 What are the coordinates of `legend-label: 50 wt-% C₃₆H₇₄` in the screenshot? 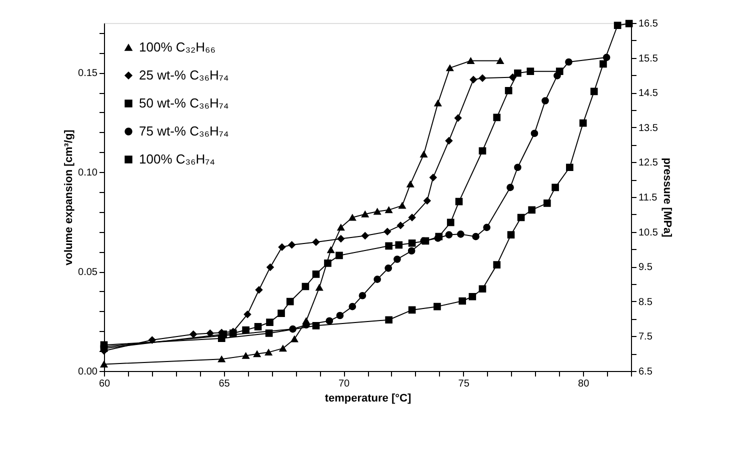 It's located at (184, 103).